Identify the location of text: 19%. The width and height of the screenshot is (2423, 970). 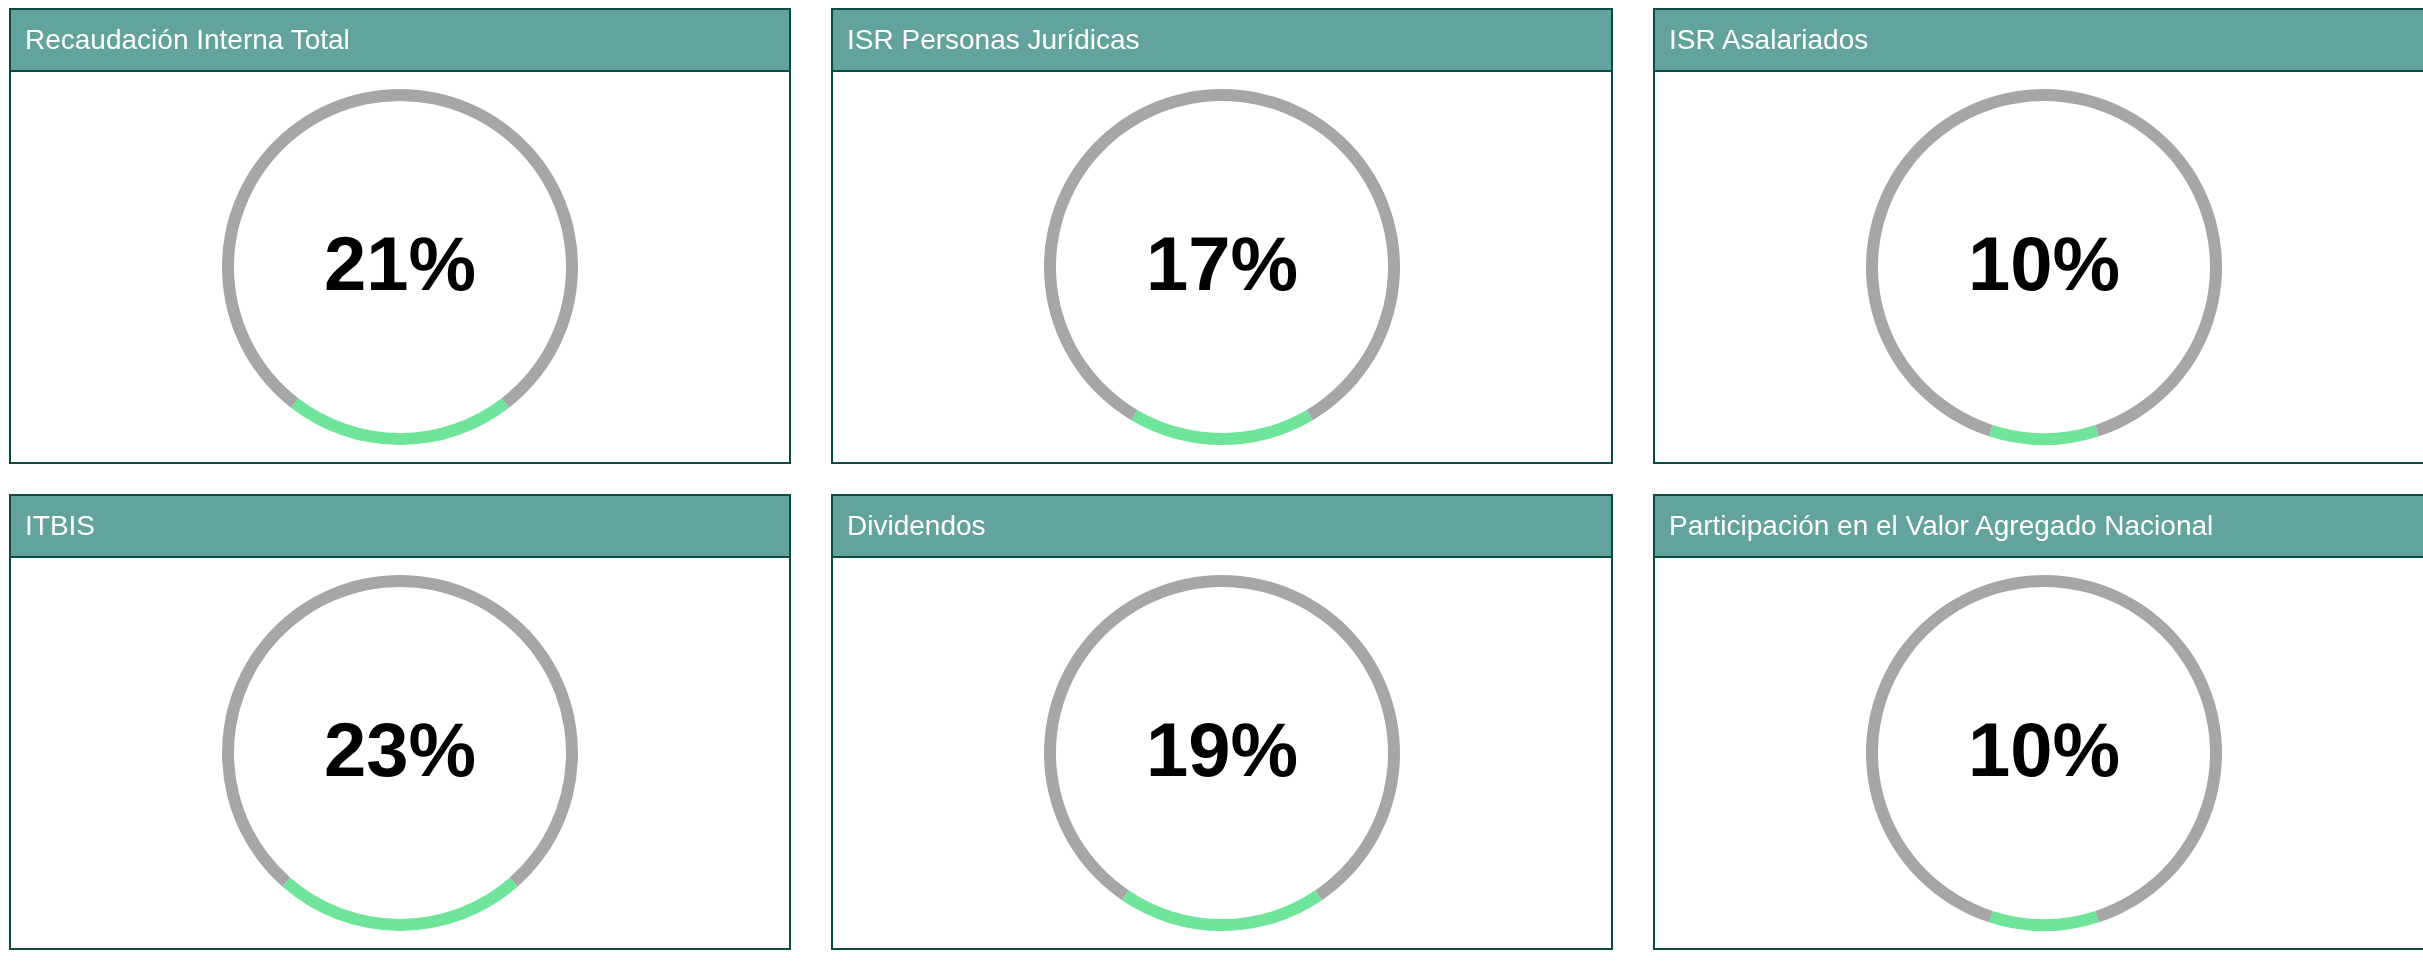
(1222, 749).